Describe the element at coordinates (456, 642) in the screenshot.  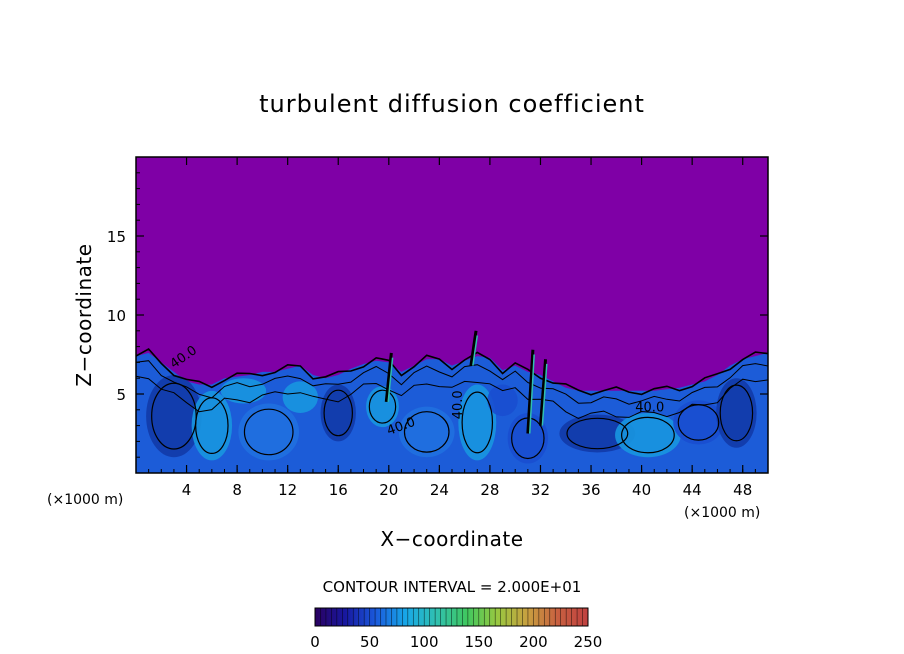
I see `colorbar-tick-labels: 0 50 100 150 200 250` at that location.